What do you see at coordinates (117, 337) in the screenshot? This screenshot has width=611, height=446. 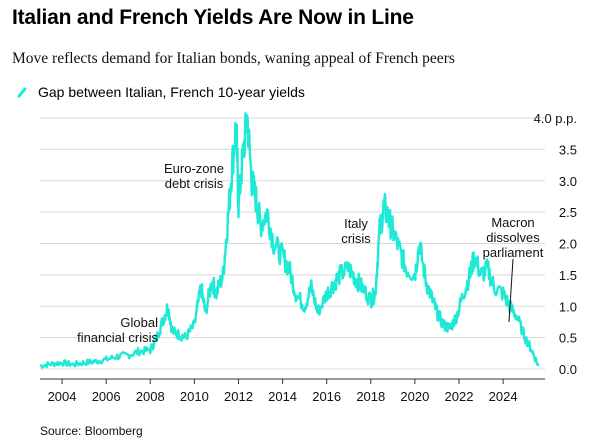 I see `annotation-text: financial crisis` at bounding box center [117, 337].